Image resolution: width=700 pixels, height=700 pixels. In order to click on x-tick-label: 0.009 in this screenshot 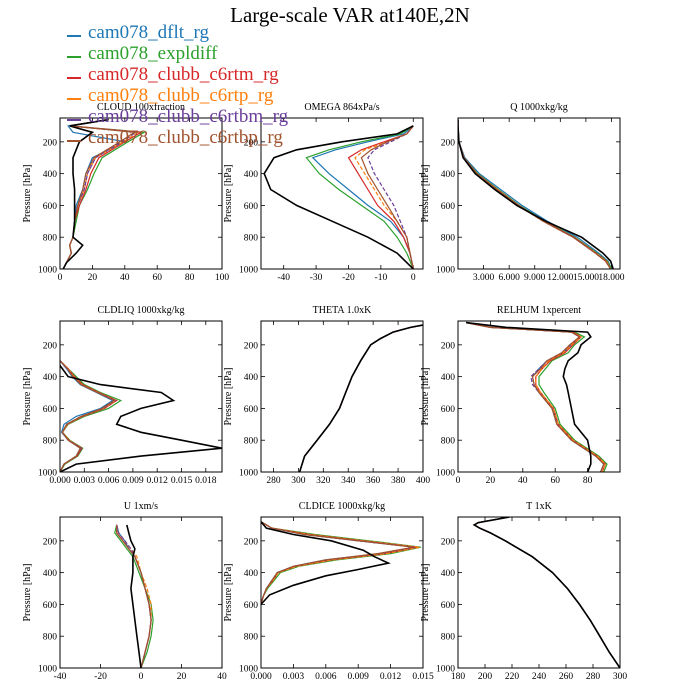, I will do `click(359, 677)`.